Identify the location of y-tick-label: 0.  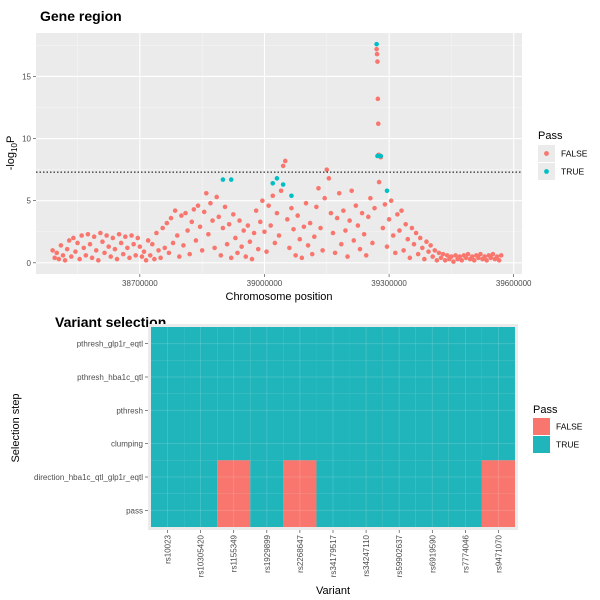
(29, 263).